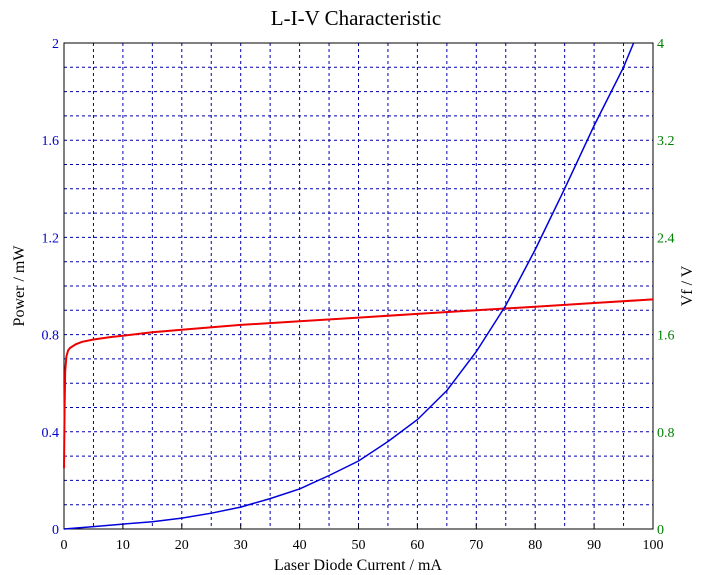 This screenshot has width=703, height=575. Describe the element at coordinates (535, 545) in the screenshot. I see `x-tick-label: 80` at that location.